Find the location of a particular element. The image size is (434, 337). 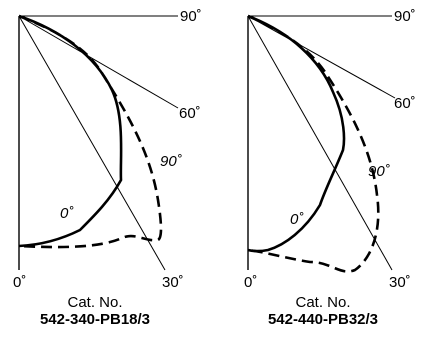

catalog-block-1: Cat. No. 542-340-PB18/3 is located at coordinates (95, 311).